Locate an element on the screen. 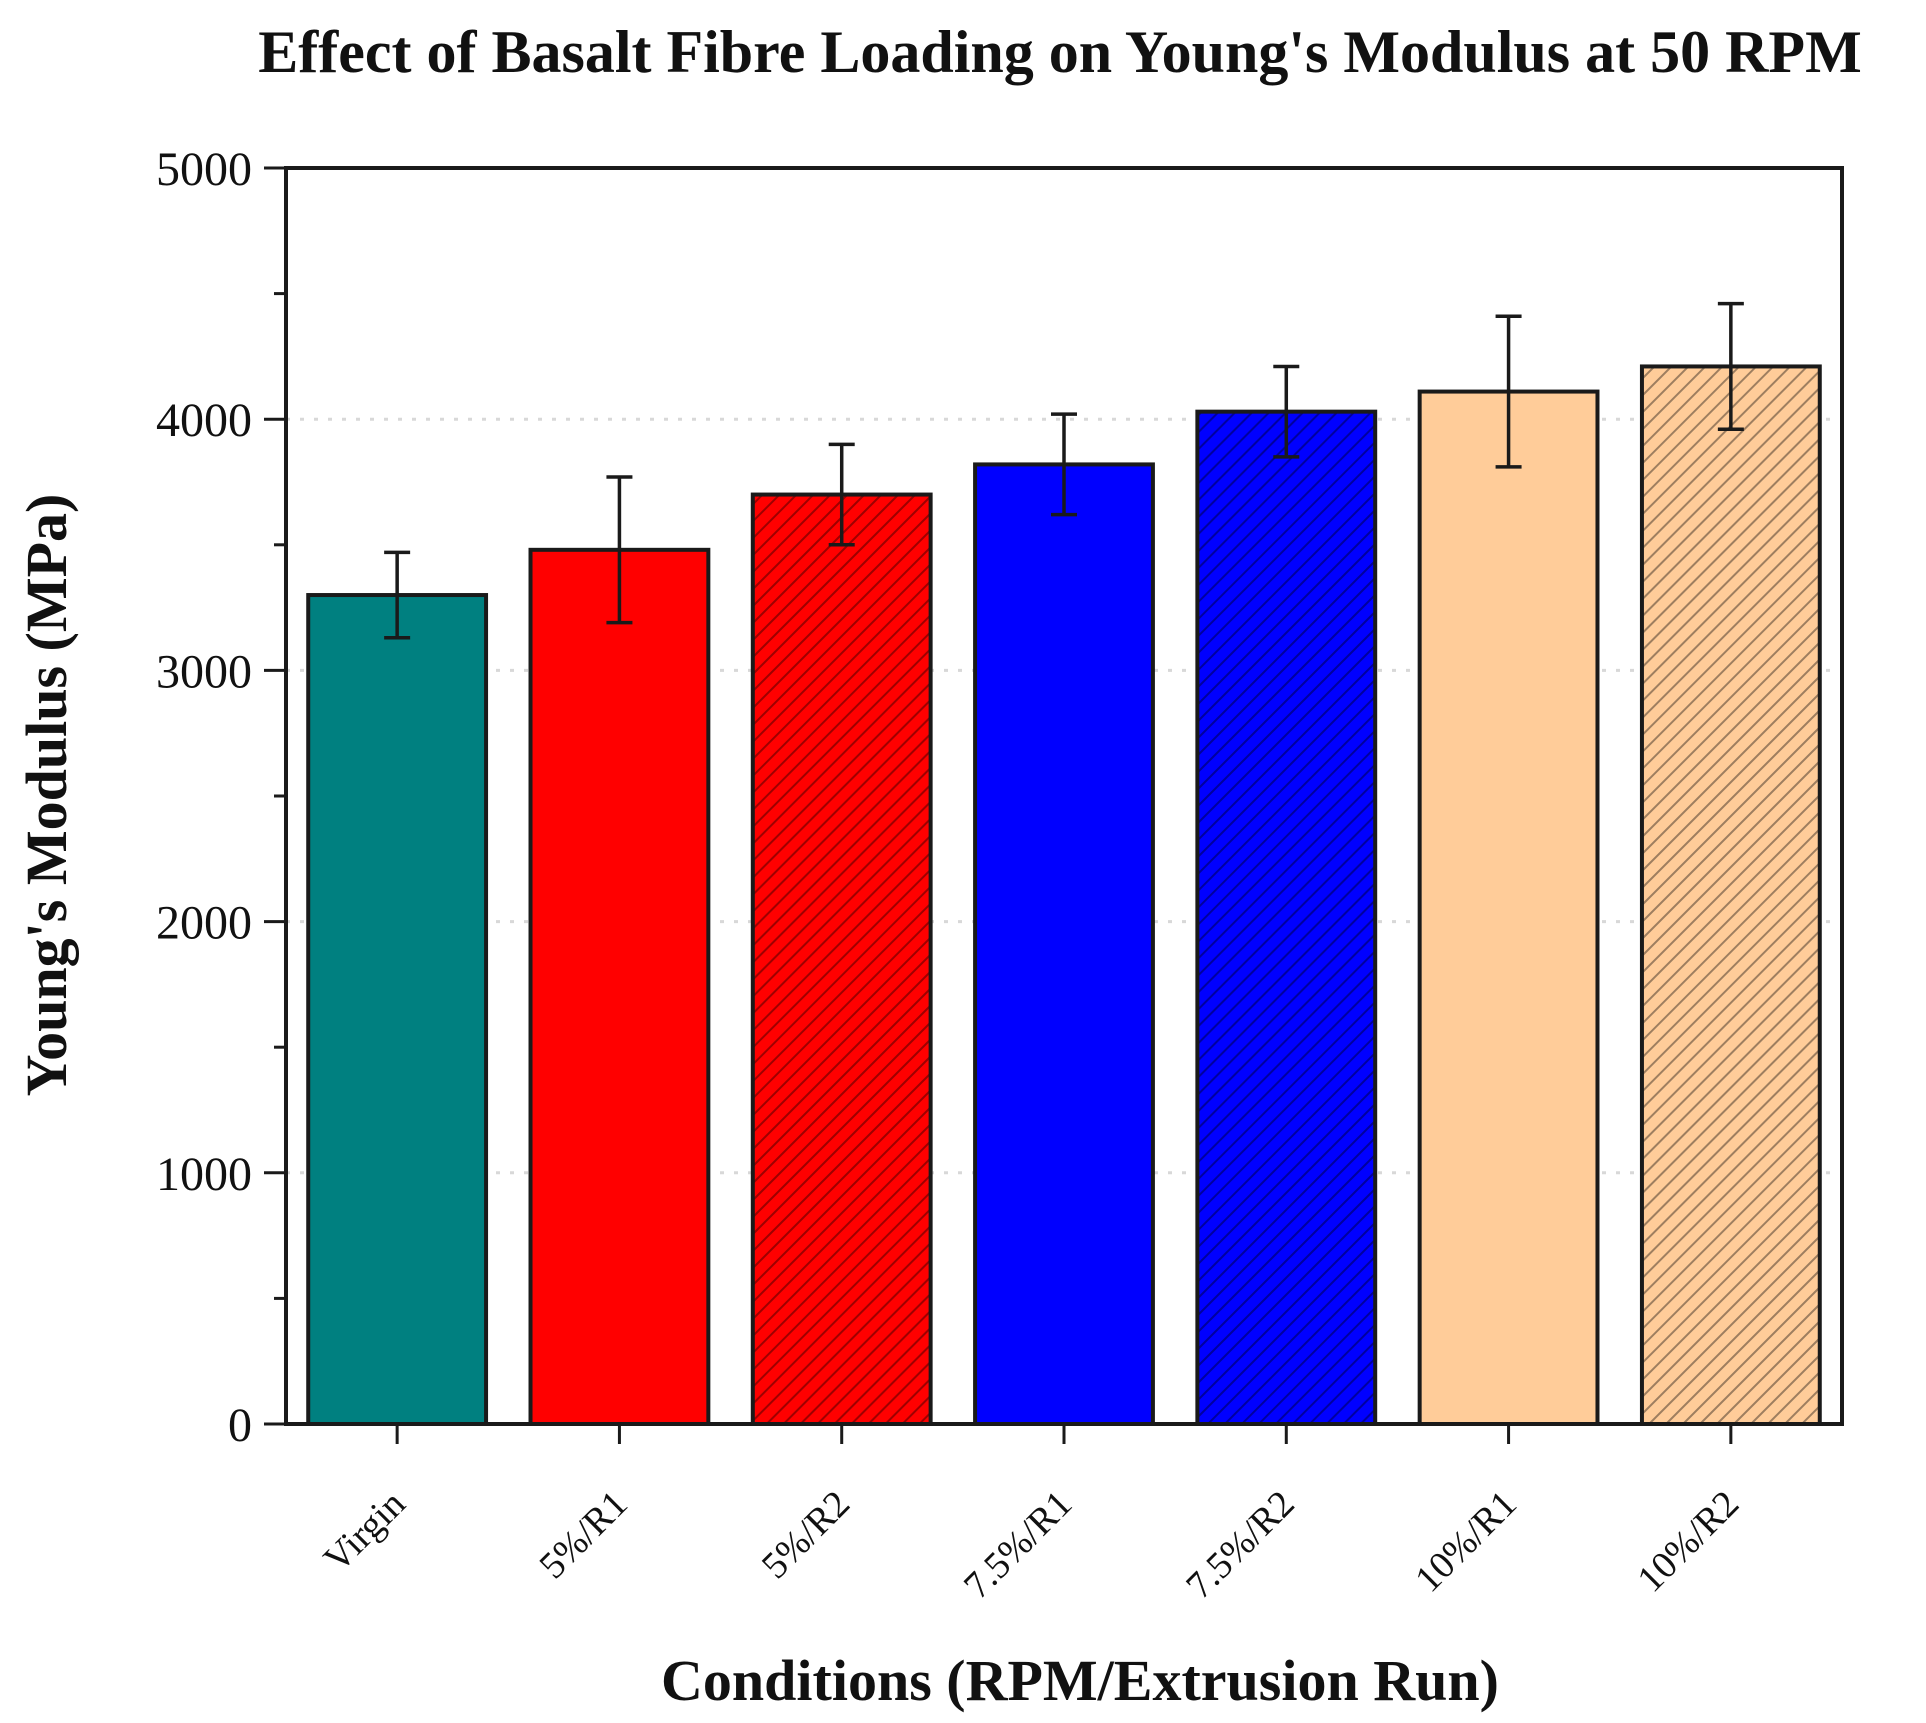 This screenshot has width=1926, height=1723. y-tick-label: 2000 is located at coordinates (204, 923).